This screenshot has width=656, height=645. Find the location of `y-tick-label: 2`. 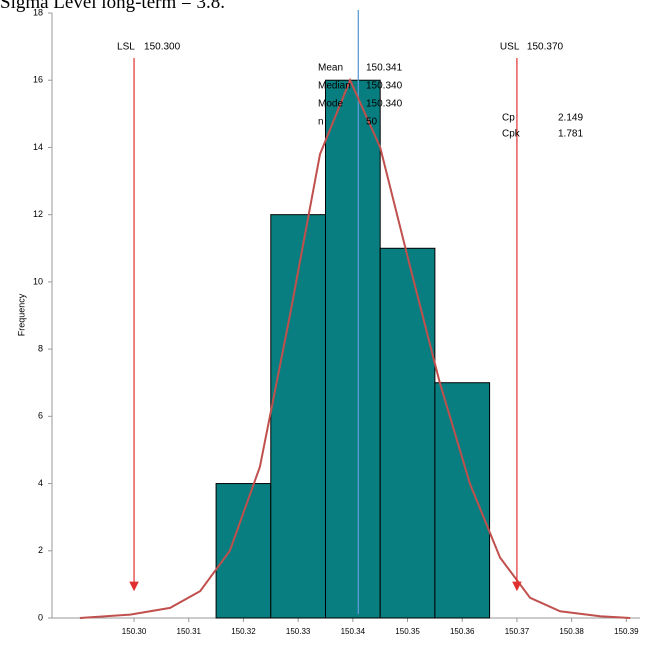

y-tick-label: 2 is located at coordinates (40, 550).